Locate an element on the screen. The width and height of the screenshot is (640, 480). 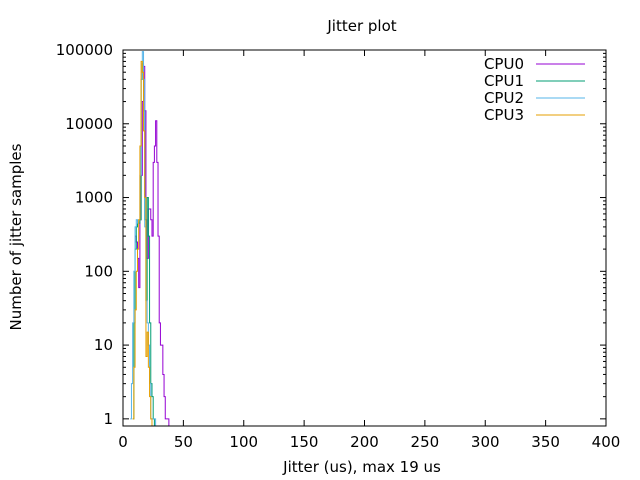
y-axis-label: Number of jitter samples is located at coordinates (16, 236).